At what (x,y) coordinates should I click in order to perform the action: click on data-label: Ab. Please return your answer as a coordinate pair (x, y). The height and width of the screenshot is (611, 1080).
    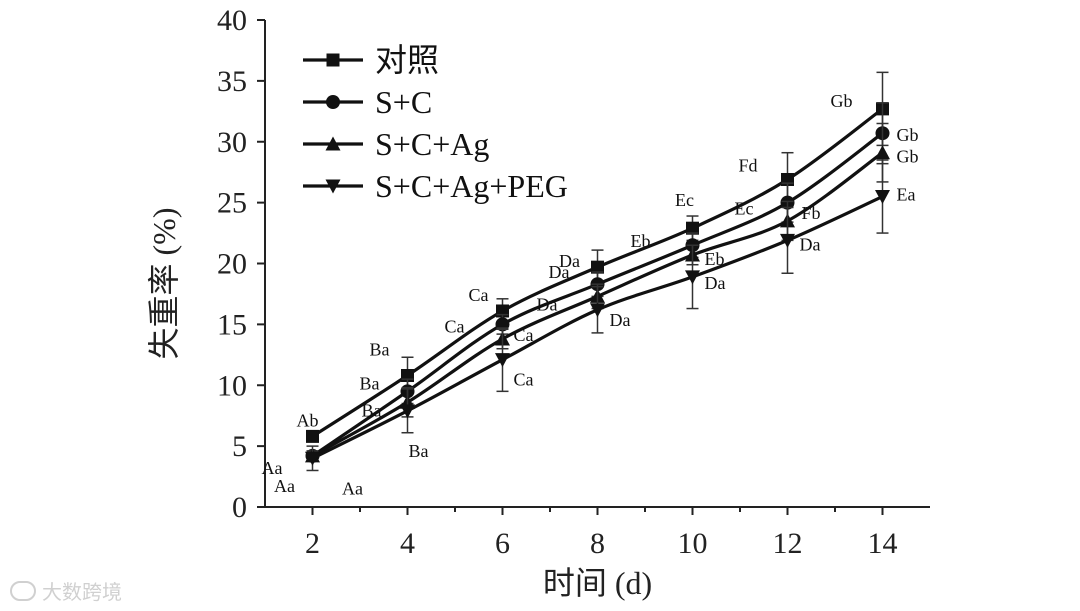
    Looking at the image, I should click on (308, 420).